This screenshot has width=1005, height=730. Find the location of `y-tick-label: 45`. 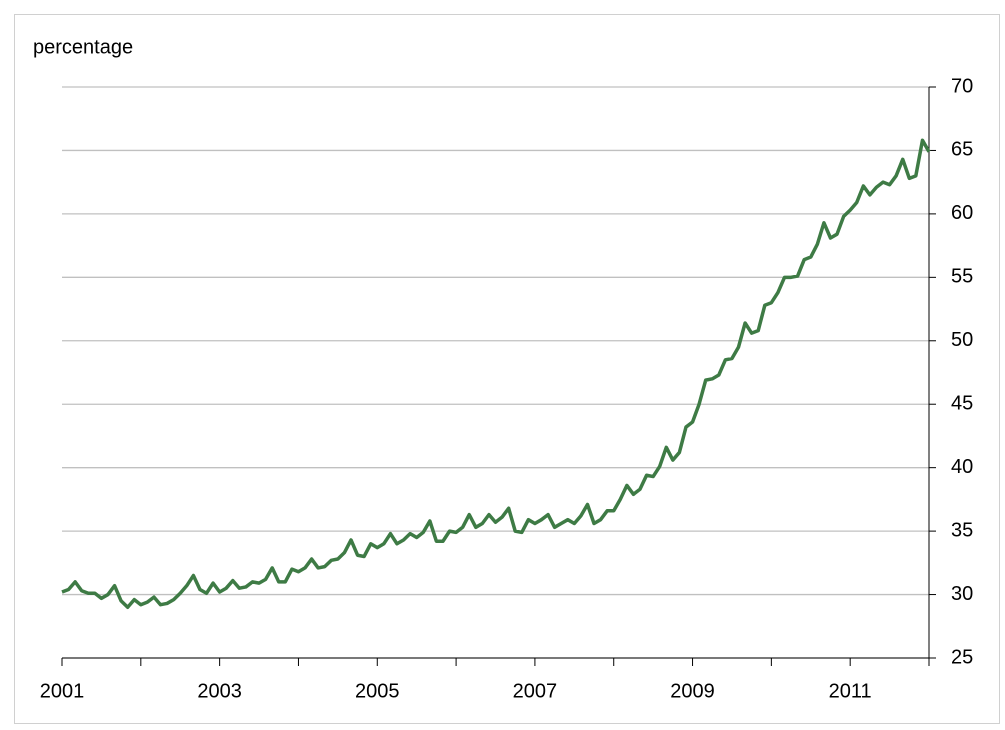

y-tick-label: 45 is located at coordinates (962, 404).